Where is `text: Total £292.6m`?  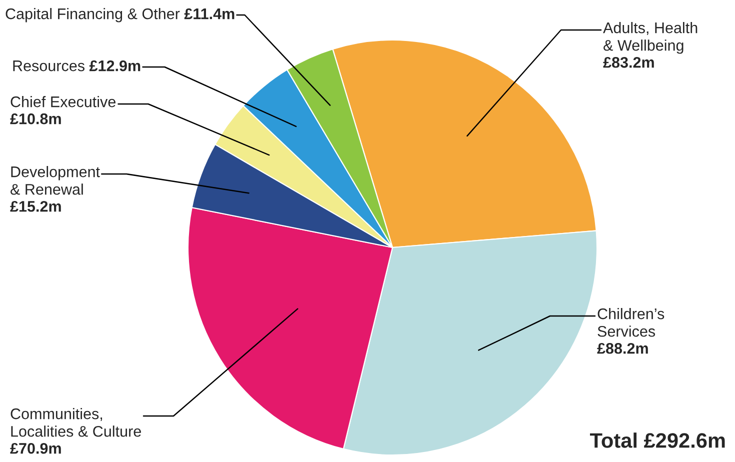 text: Total £292.6m is located at coordinates (657, 440).